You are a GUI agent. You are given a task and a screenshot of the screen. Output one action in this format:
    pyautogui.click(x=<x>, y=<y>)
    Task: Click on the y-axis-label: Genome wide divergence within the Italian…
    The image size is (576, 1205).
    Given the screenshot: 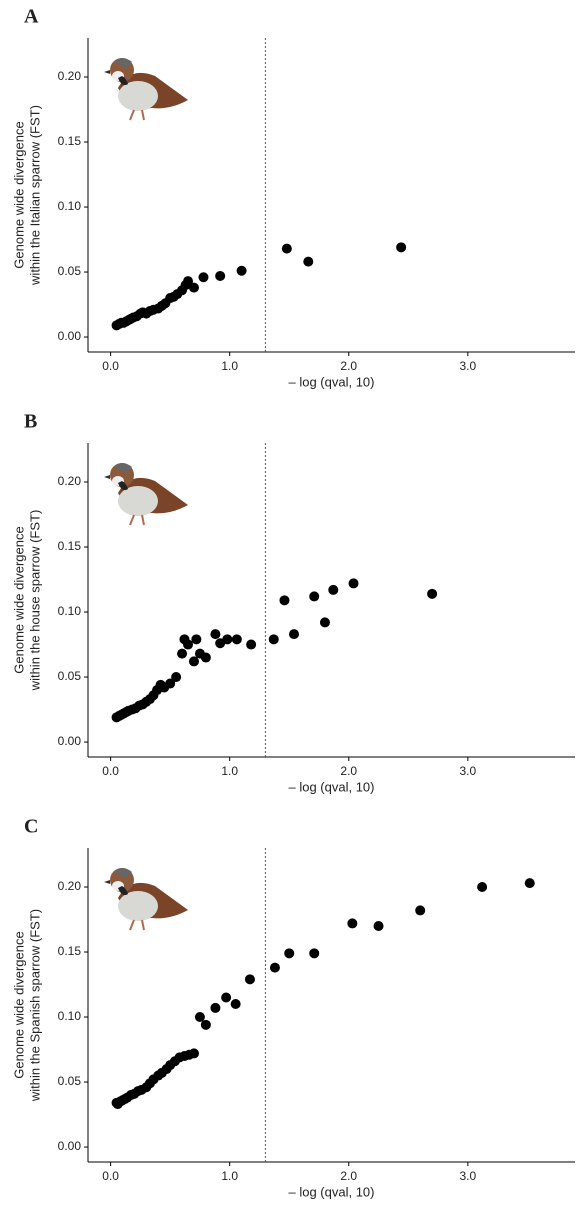 What is the action you would take?
    pyautogui.click(x=26, y=195)
    